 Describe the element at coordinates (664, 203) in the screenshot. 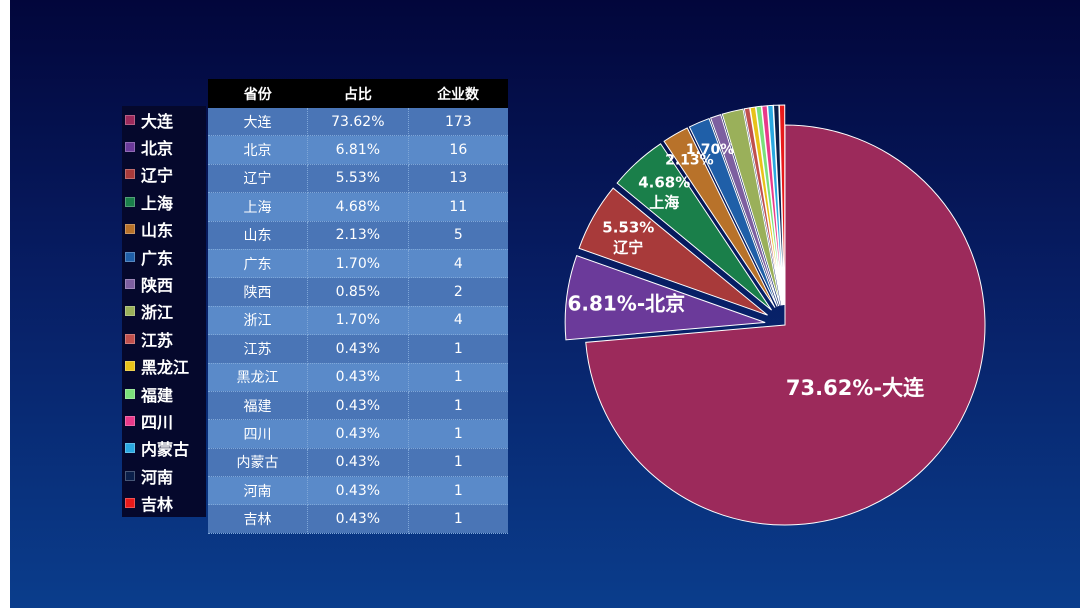

I see `slice-label-name: 上海` at that location.